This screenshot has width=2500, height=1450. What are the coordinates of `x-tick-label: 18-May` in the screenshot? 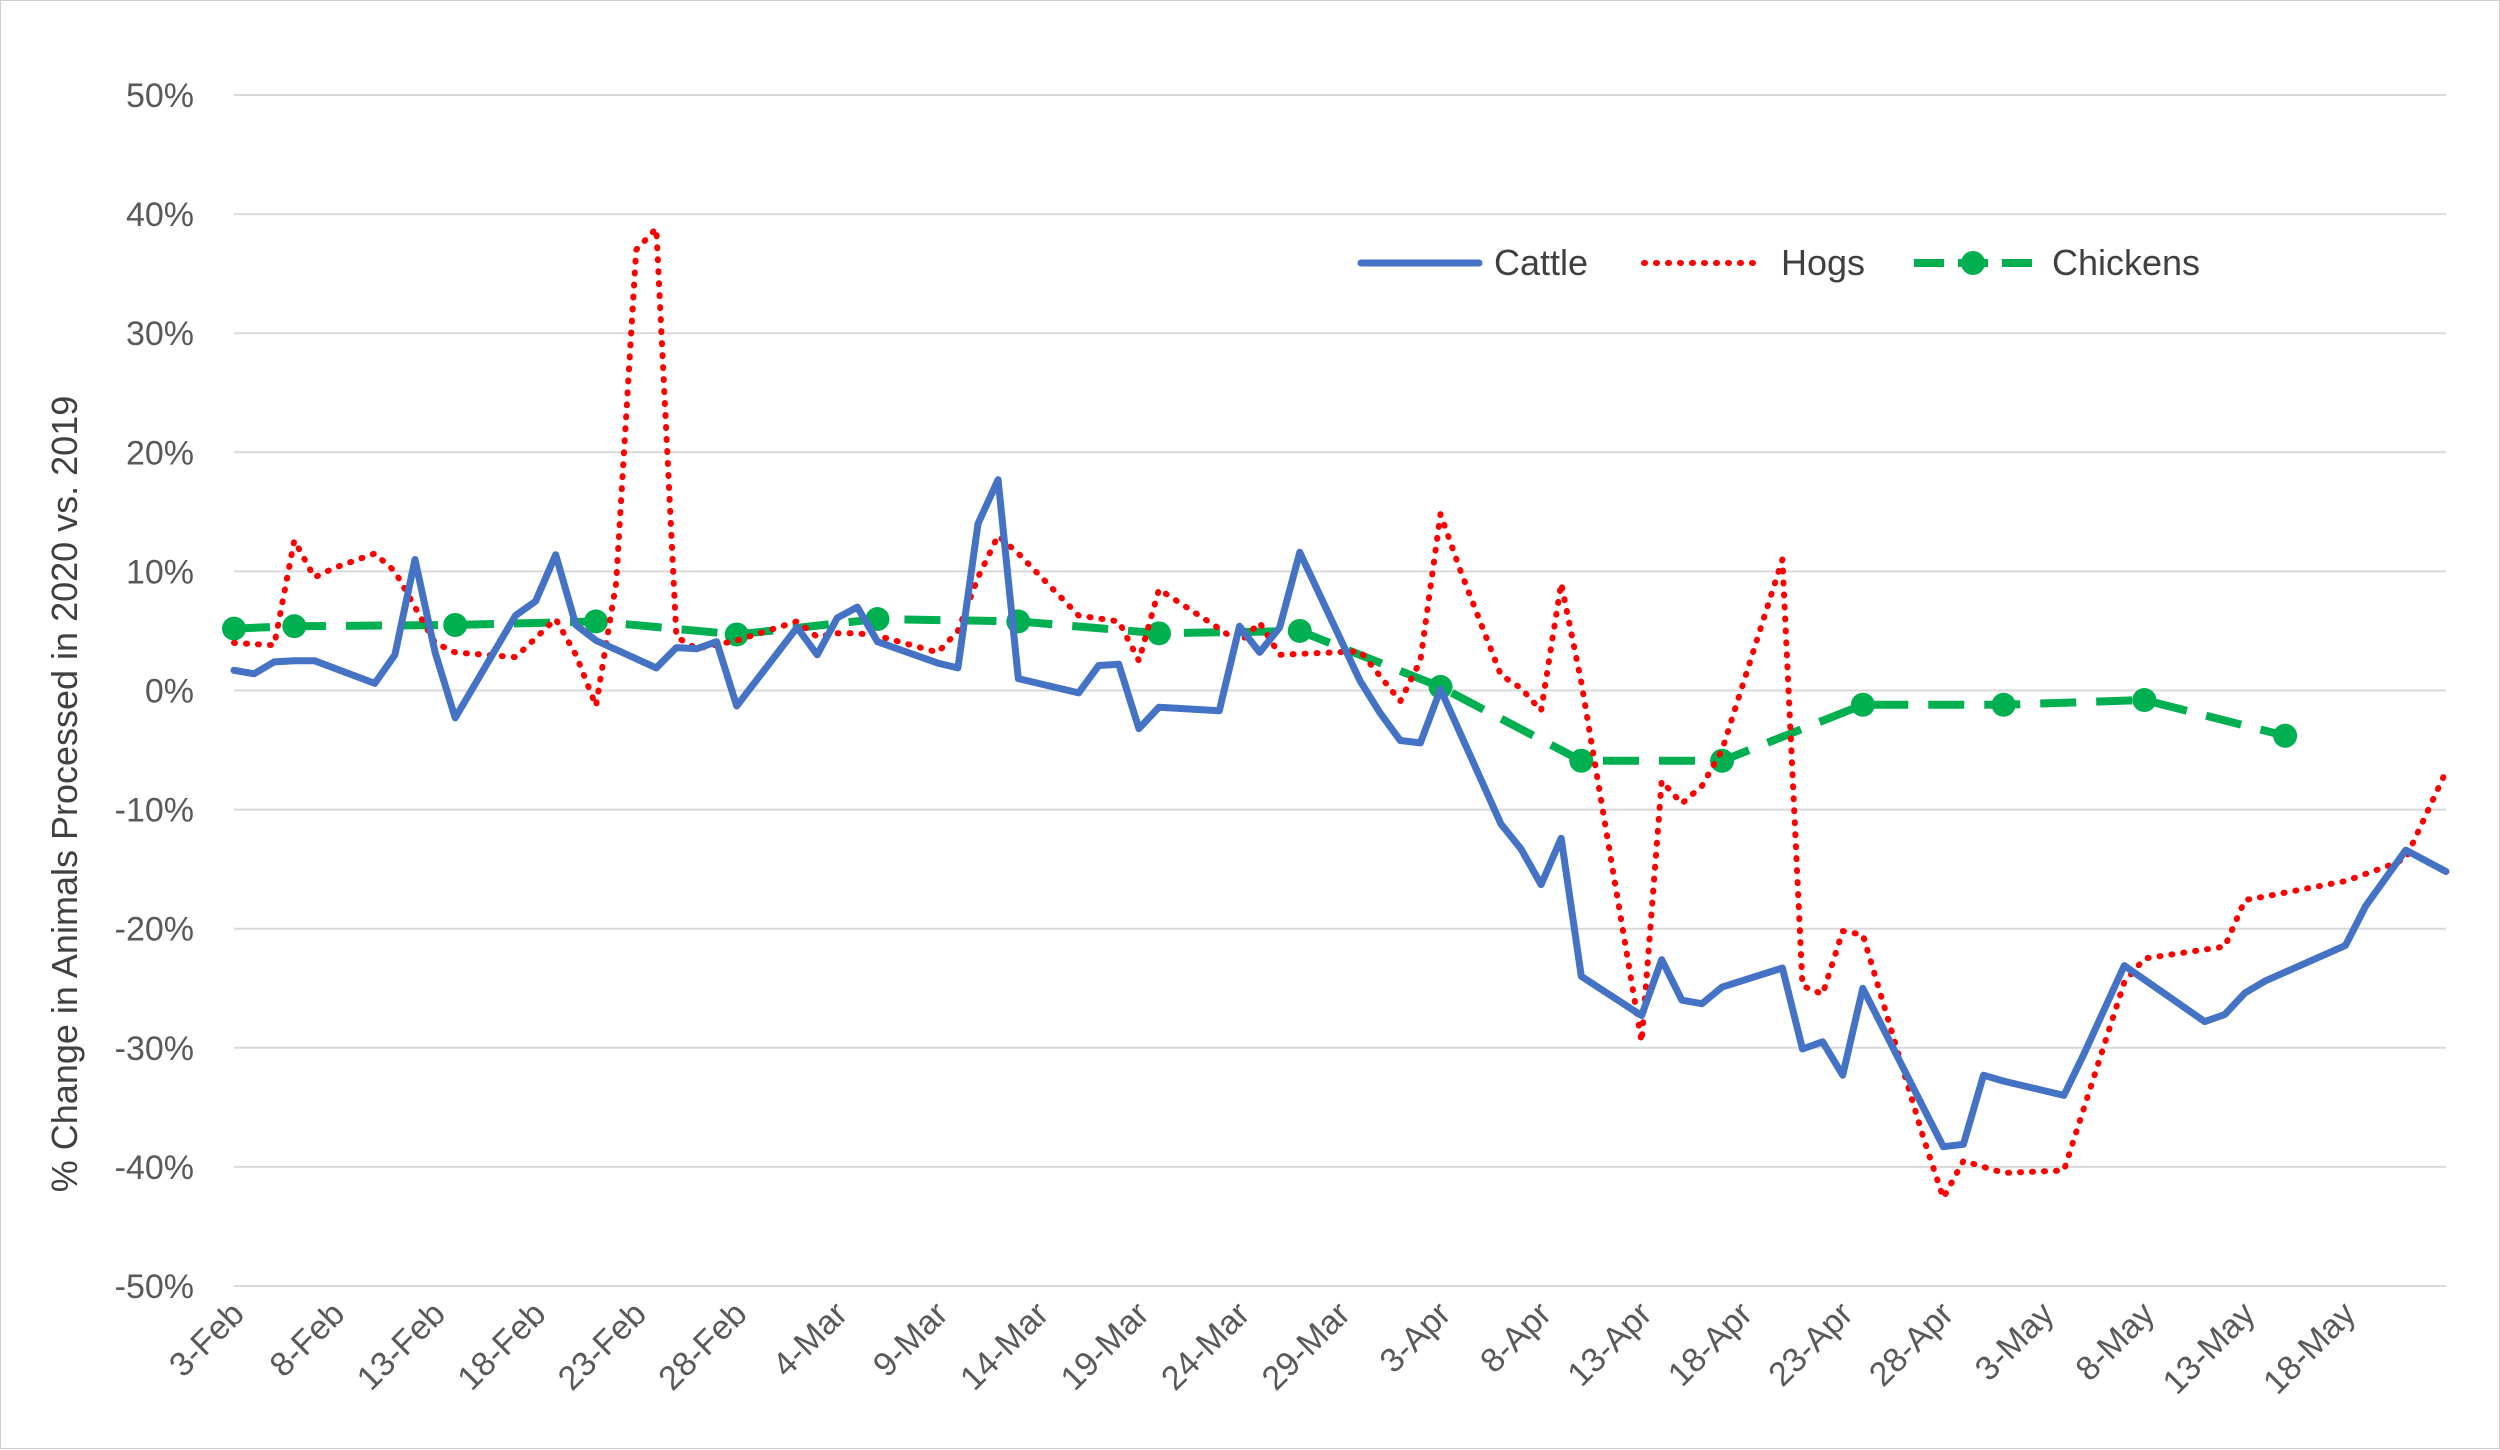 It's located at (2309, 1348).